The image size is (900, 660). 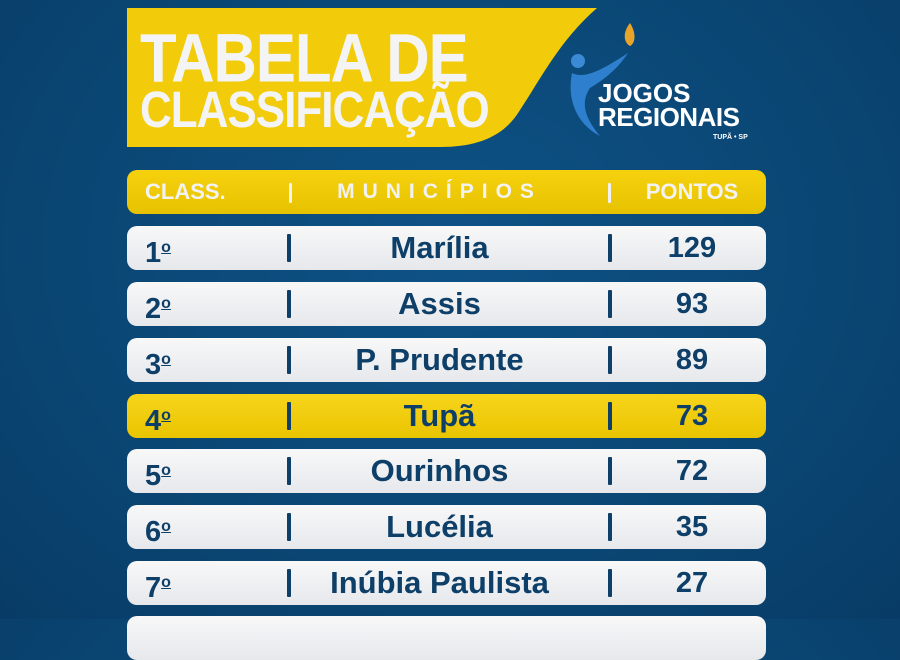 What do you see at coordinates (185, 191) in the screenshot?
I see `header-position: CLASS.` at bounding box center [185, 191].